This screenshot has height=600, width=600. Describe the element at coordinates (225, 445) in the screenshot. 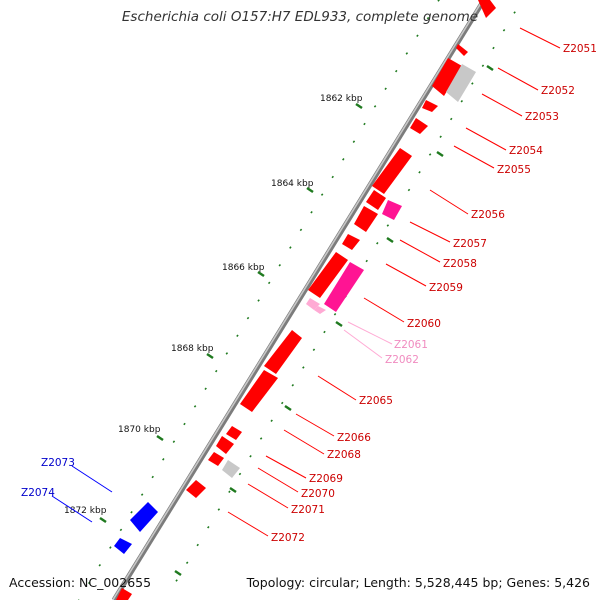

I see `gene-arrow-z2068` at that location.